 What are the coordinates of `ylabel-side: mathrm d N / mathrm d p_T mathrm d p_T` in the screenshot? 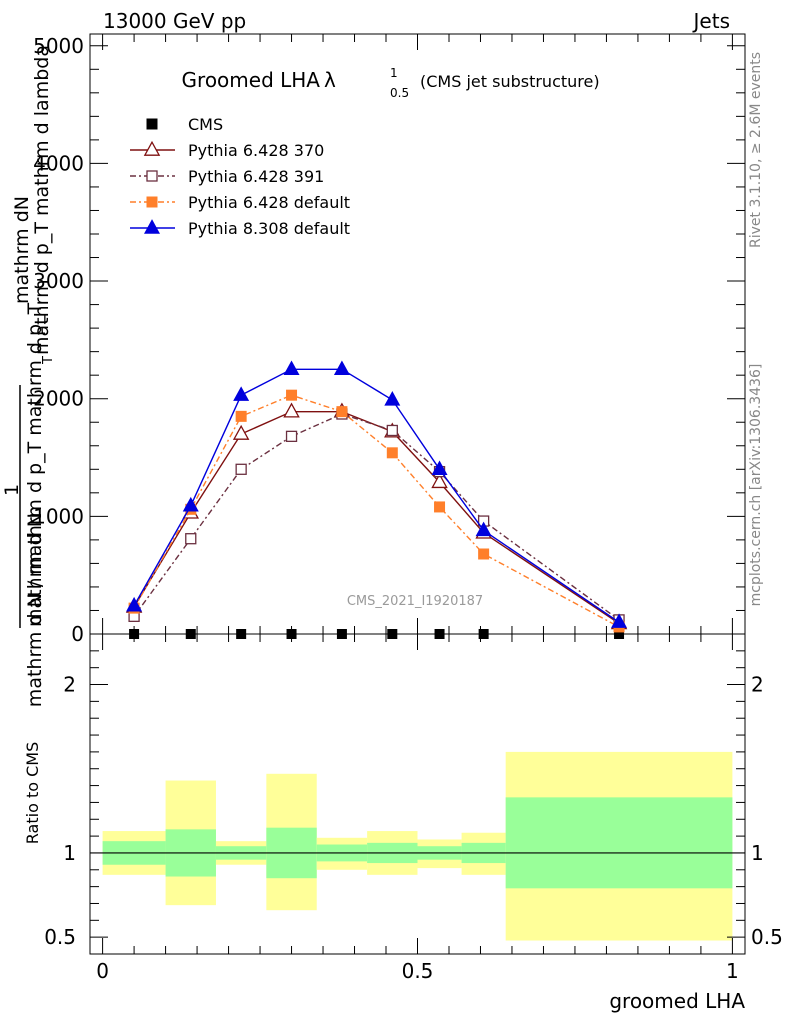 It's located at (35, 504).